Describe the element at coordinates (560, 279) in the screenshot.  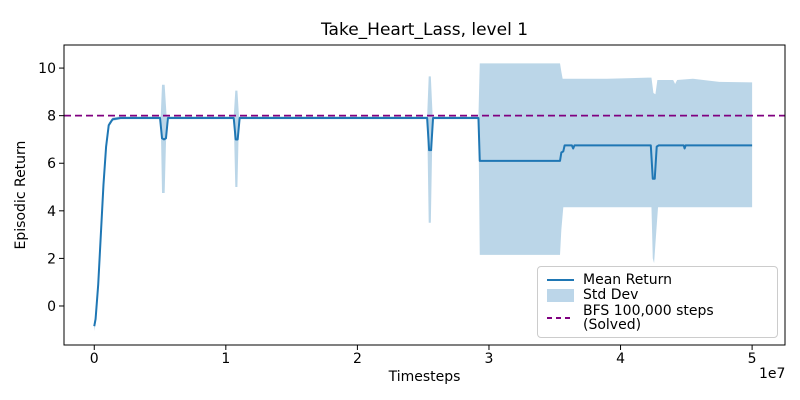
I see `mean-return-line-swatch` at that location.